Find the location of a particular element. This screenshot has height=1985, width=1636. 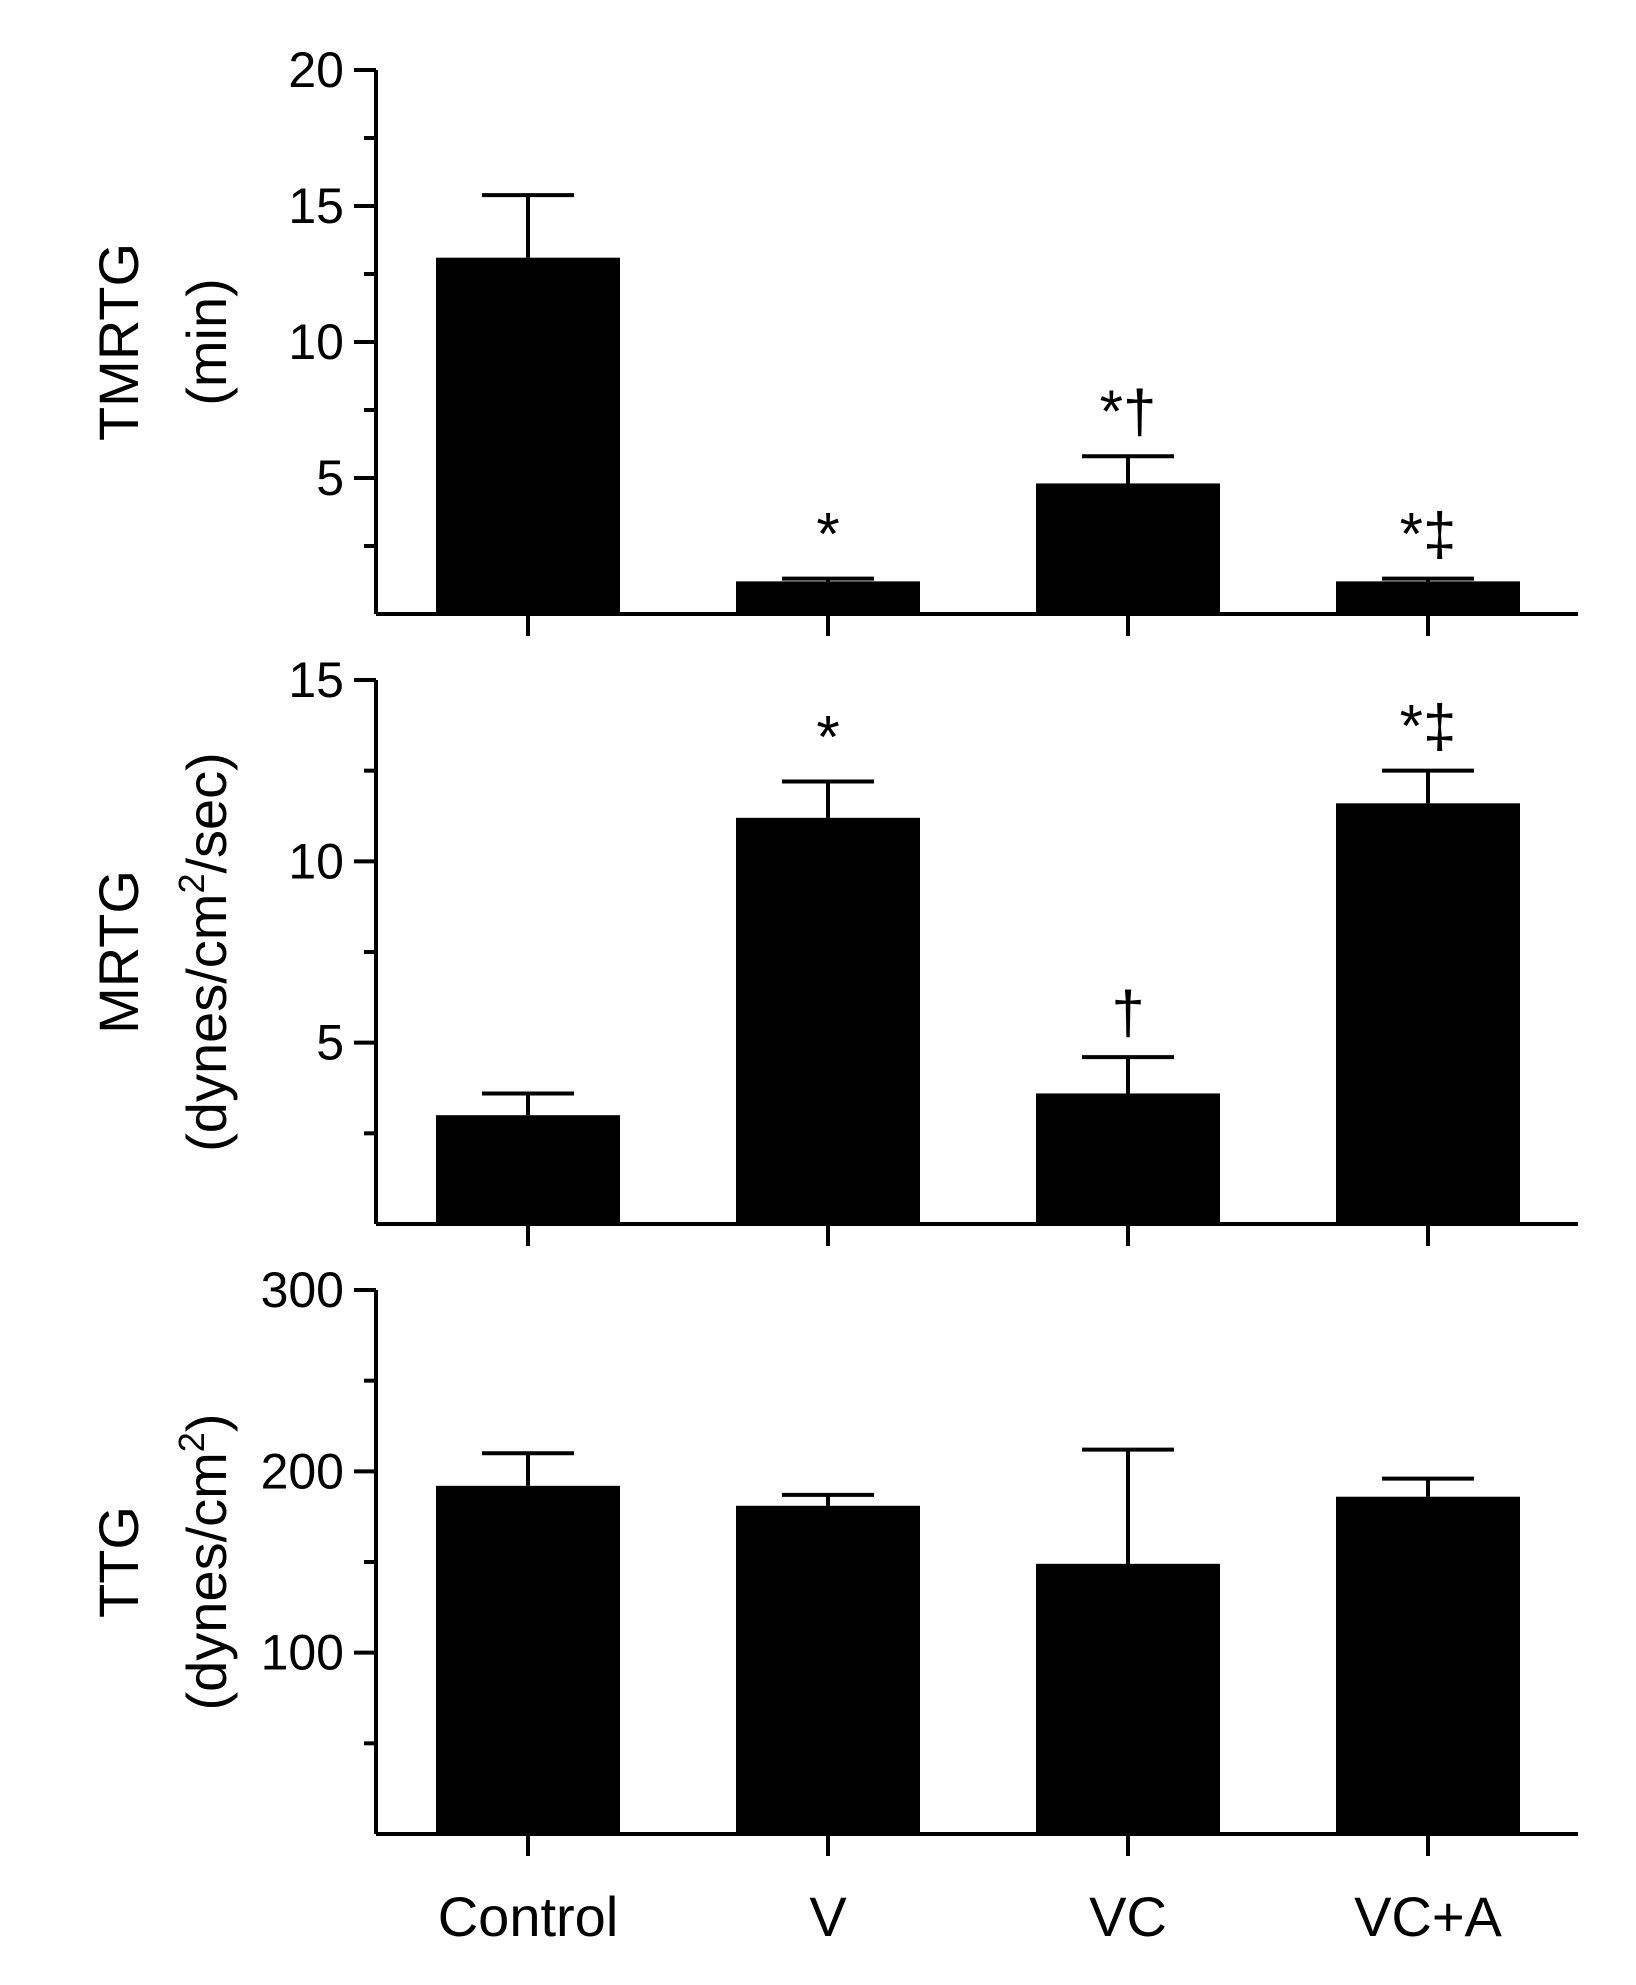

significance-marker: † is located at coordinates (1127, 1012).